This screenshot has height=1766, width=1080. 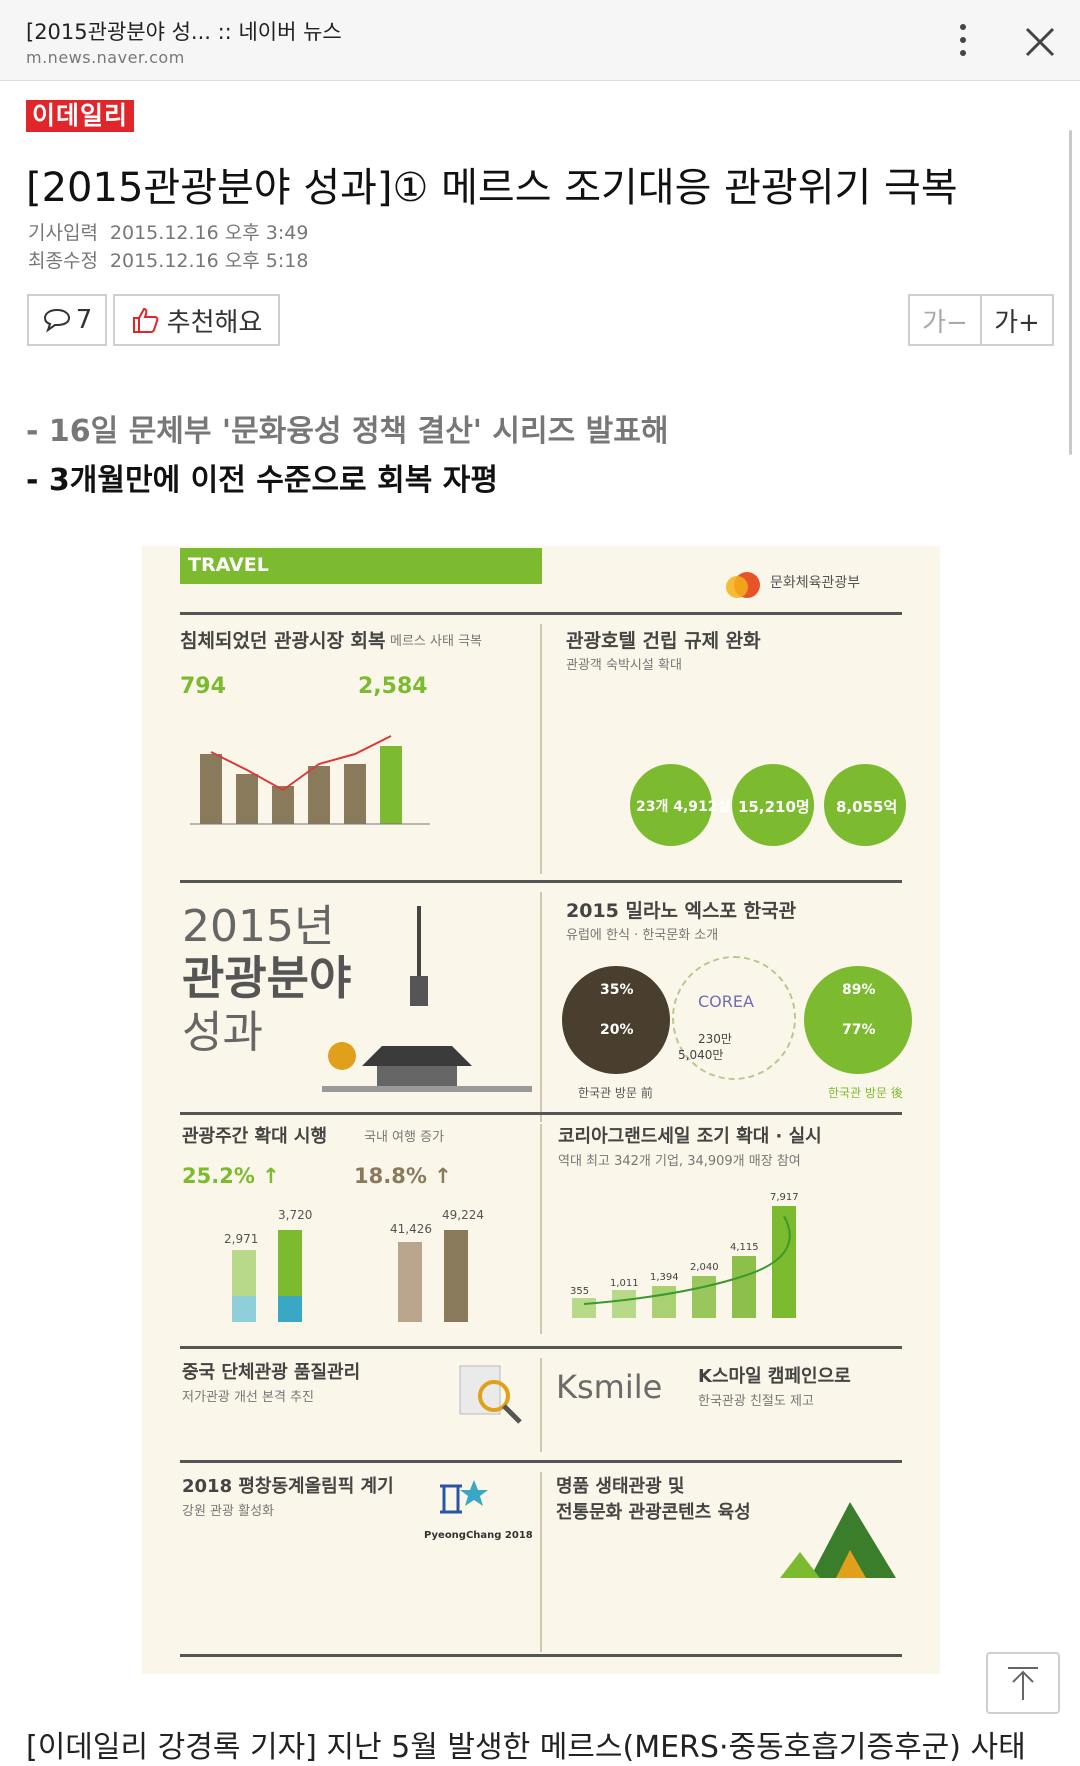 I want to click on big-title-1: 관광분야, so click(x=267, y=978).